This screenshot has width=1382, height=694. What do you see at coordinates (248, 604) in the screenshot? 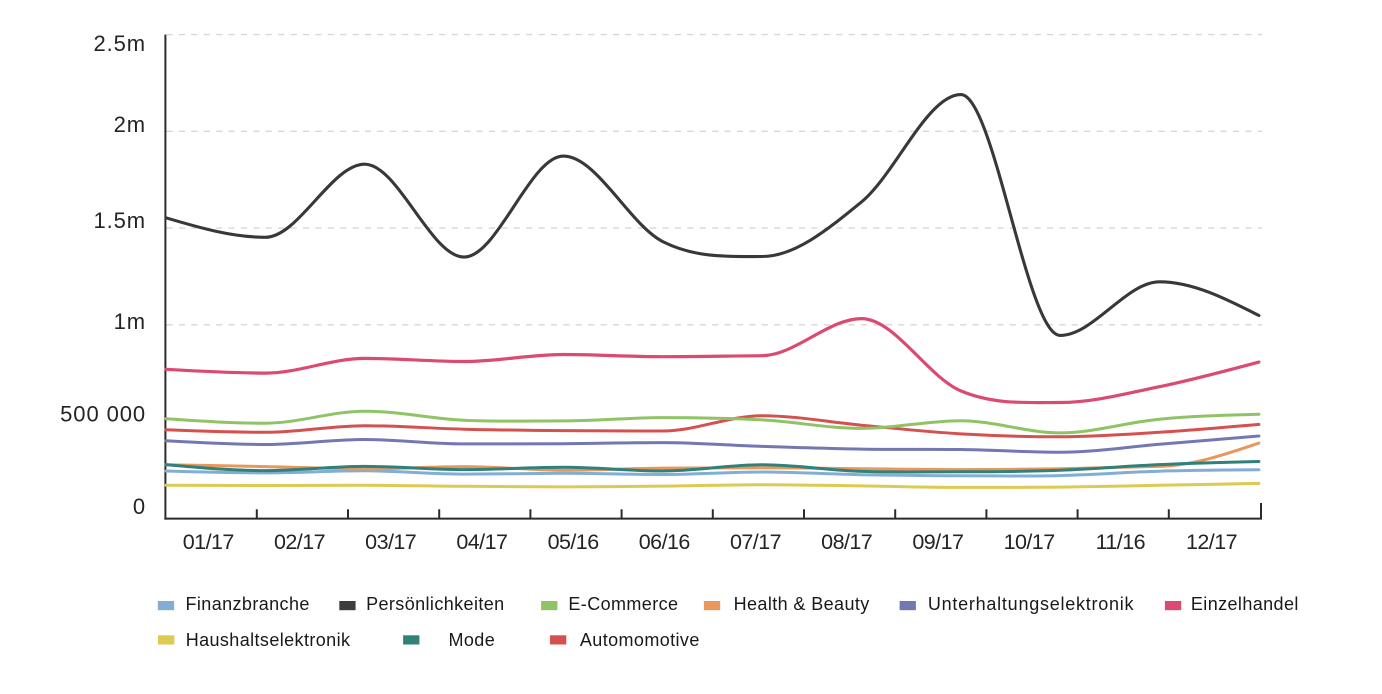
I see `svg-text: Finanzbranche` at bounding box center [248, 604].